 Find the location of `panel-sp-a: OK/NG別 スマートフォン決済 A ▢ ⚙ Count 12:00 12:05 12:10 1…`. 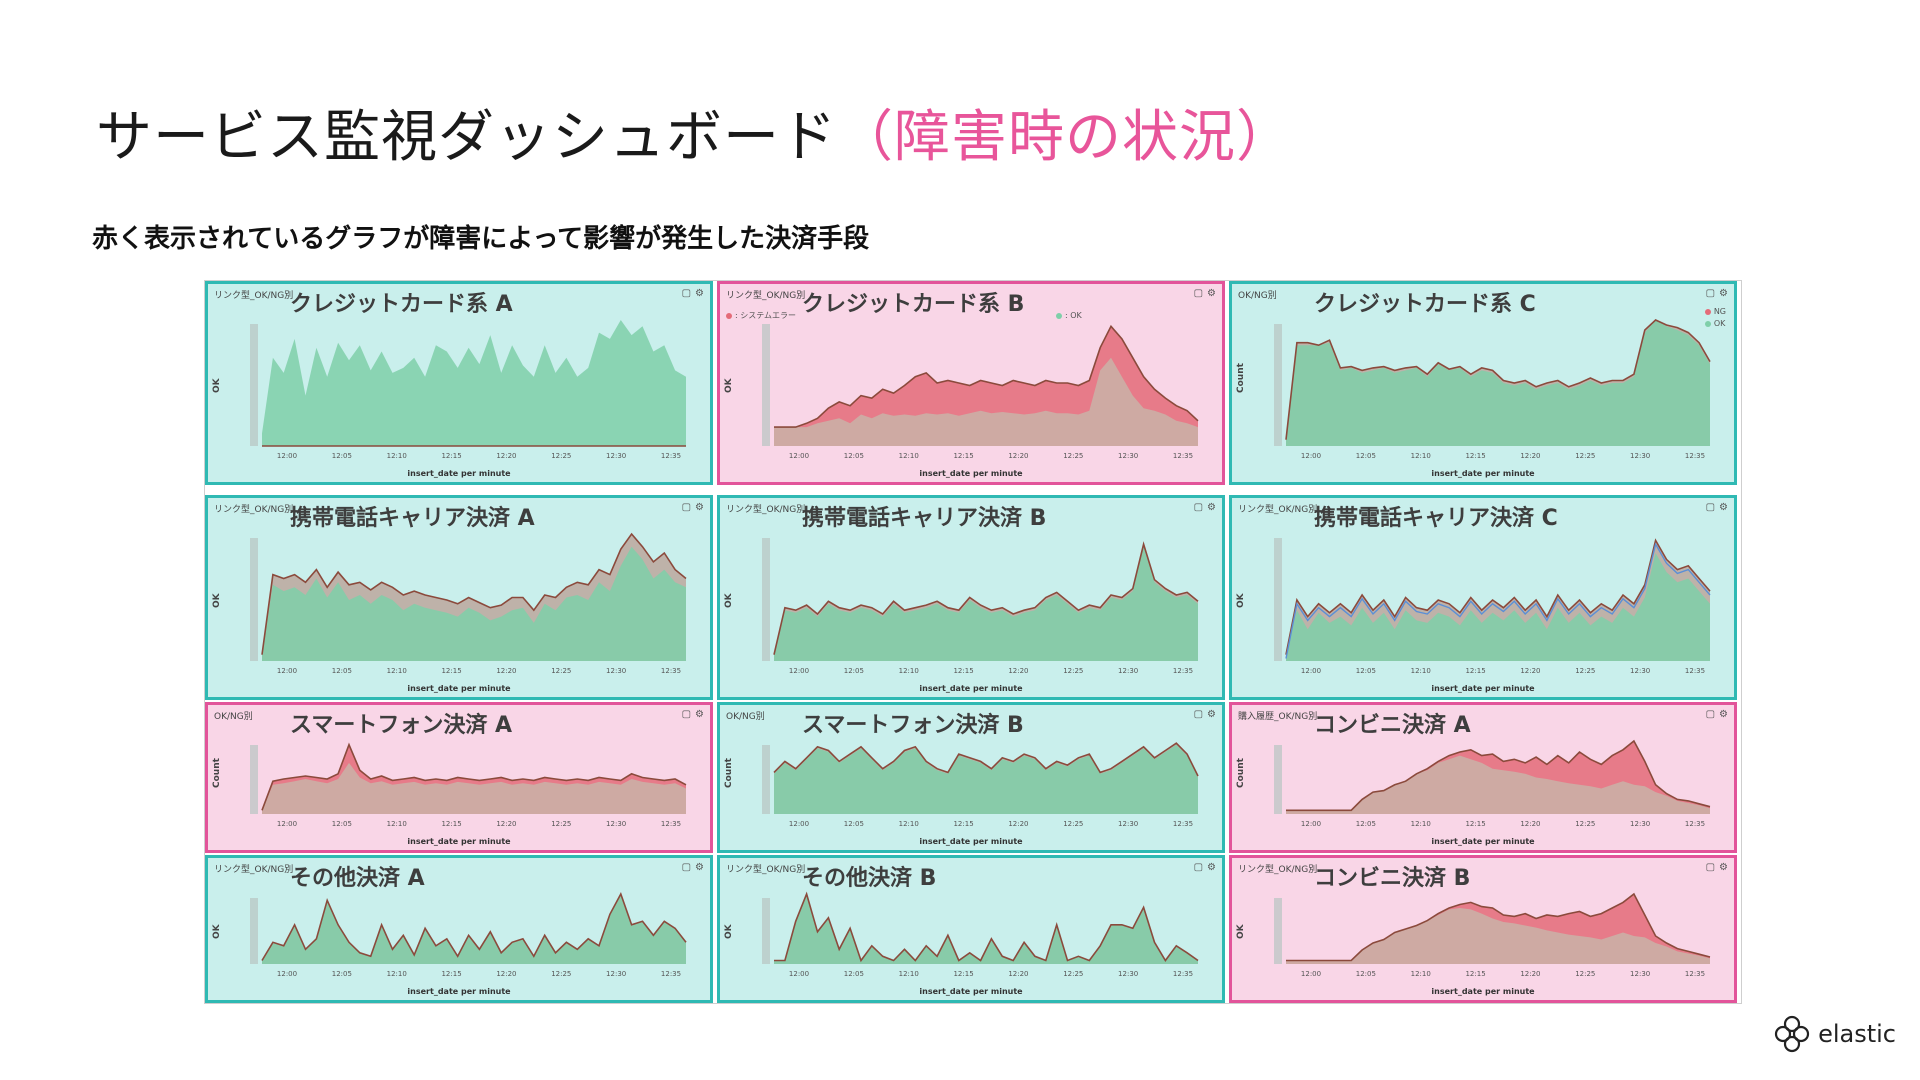

panel-sp-a: OK/NG別 スマートフォン決済 A ▢ ⚙ Count 12:00 12:05 12:10 1… is located at coordinates (459, 777).